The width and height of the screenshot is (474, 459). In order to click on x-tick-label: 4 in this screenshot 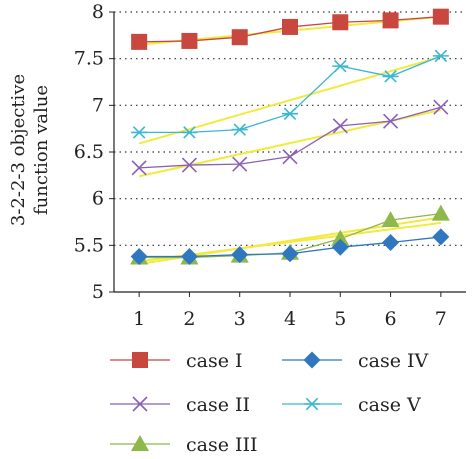, I will do `click(290, 319)`.